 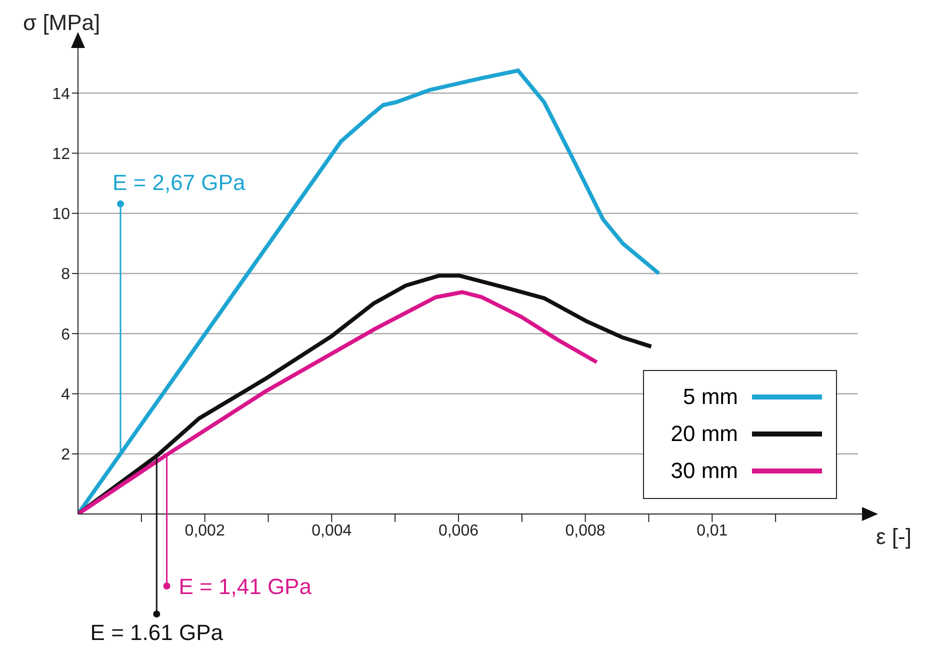 I want to click on x-tick-label: 0,006, so click(x=458, y=531).